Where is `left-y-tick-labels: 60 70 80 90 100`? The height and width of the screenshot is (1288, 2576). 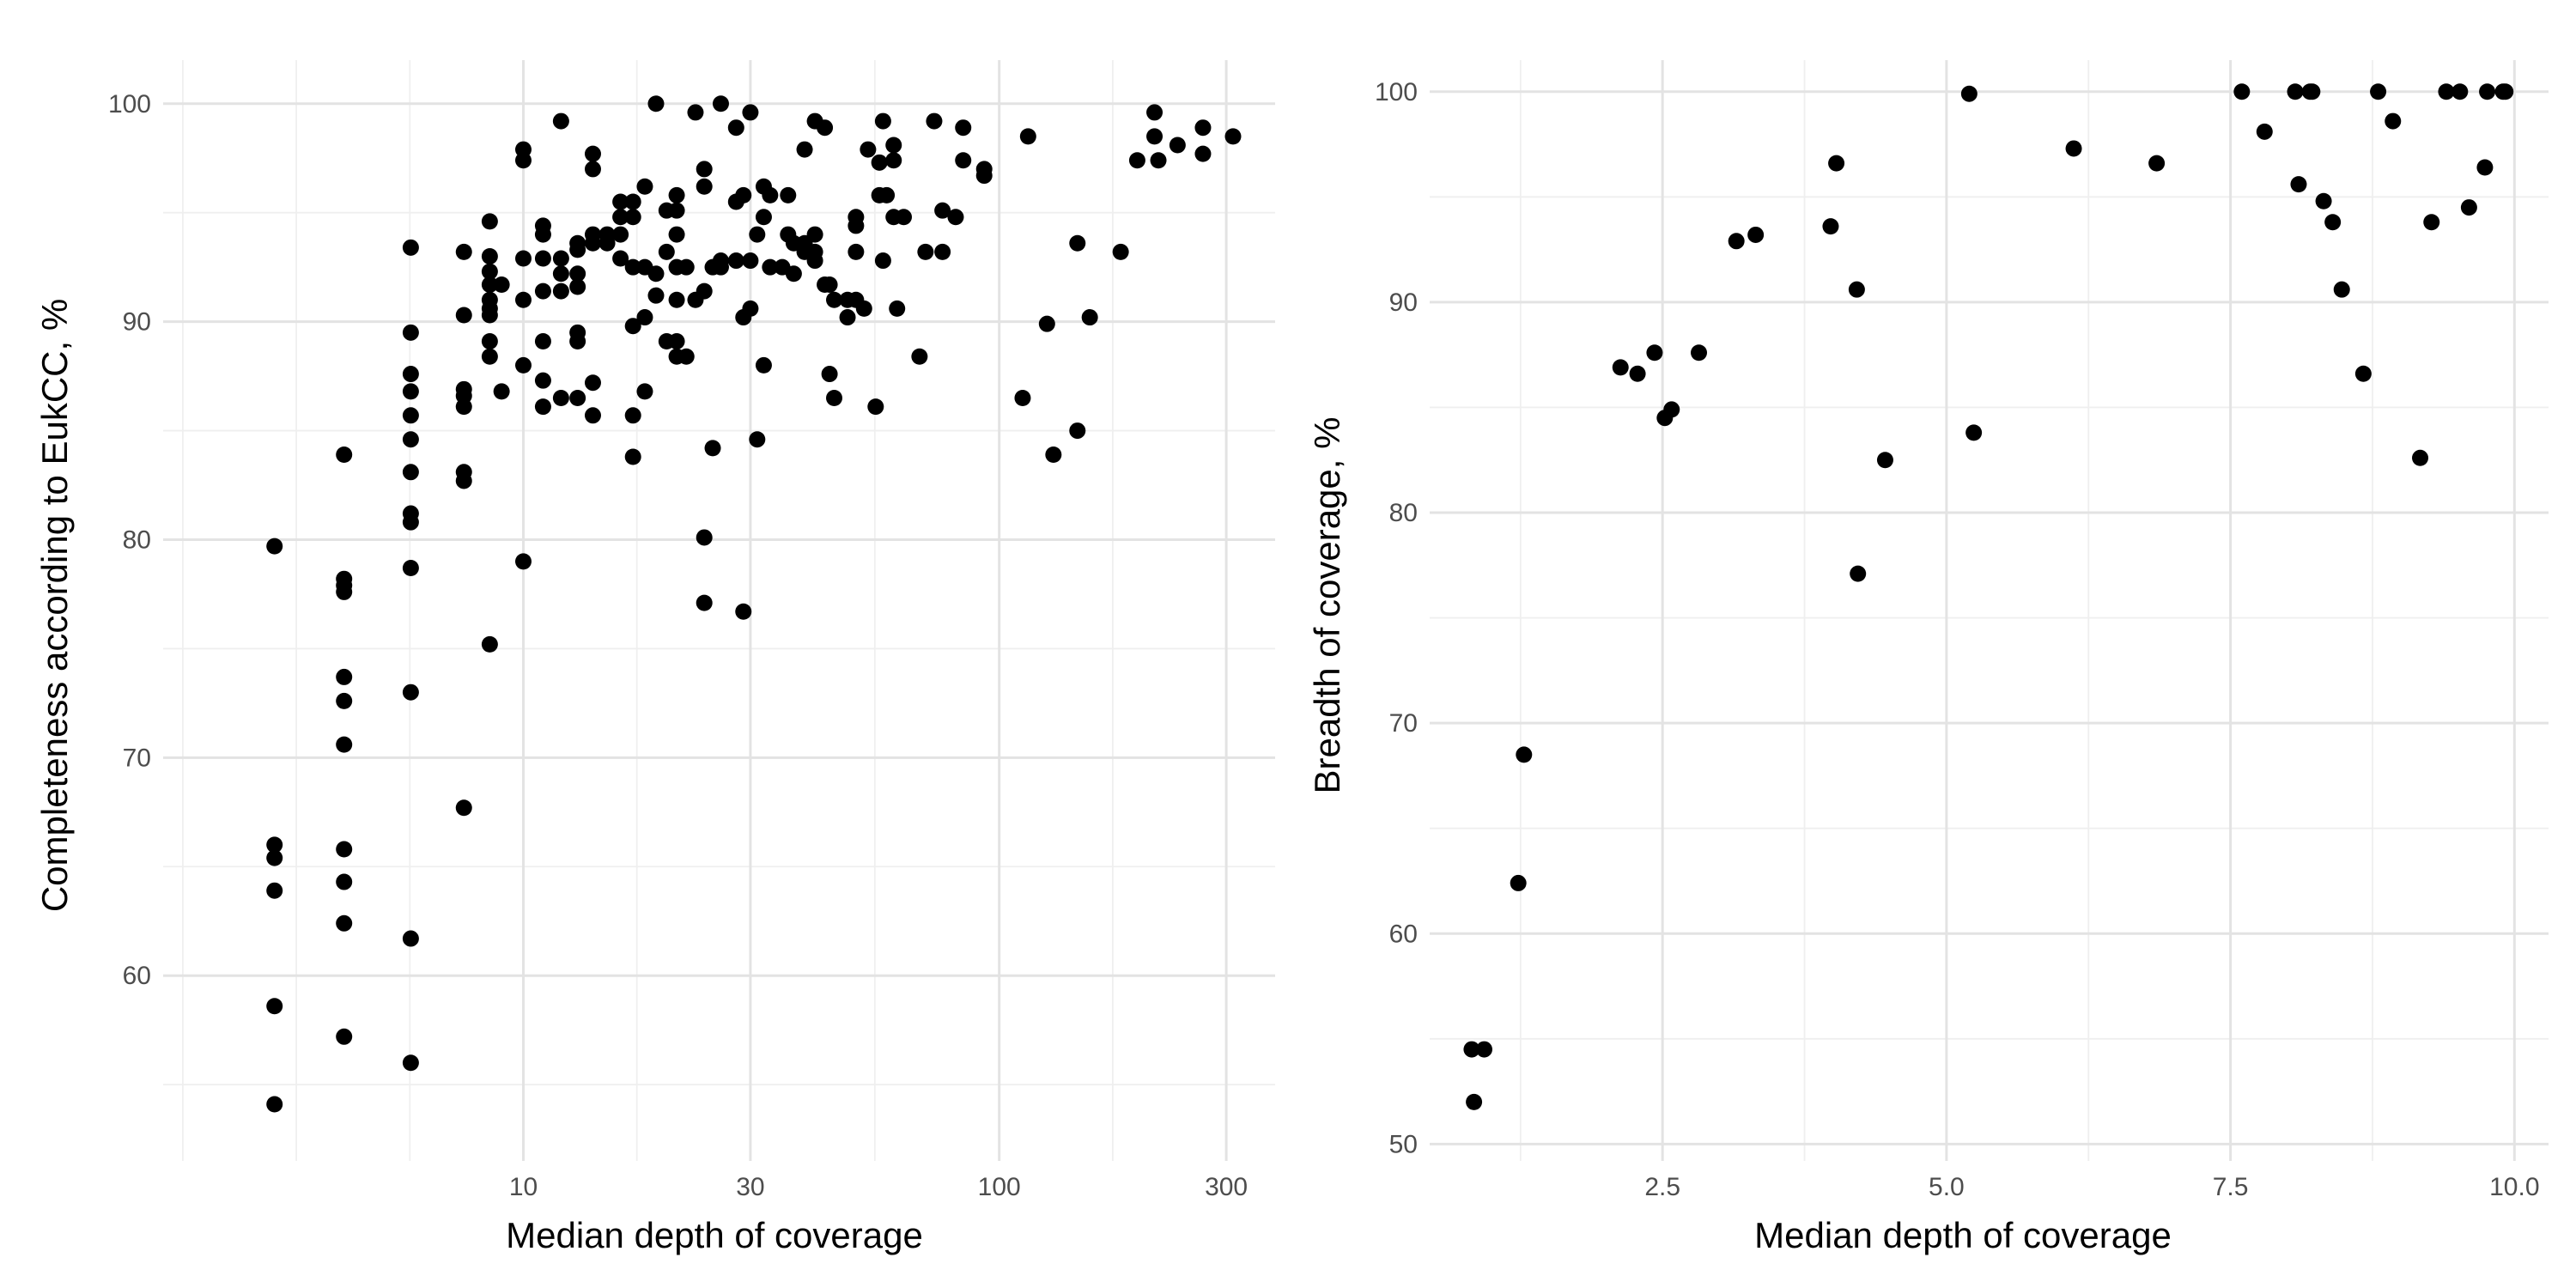
left-y-tick-labels: 60 70 80 90 100 is located at coordinates (129, 540).